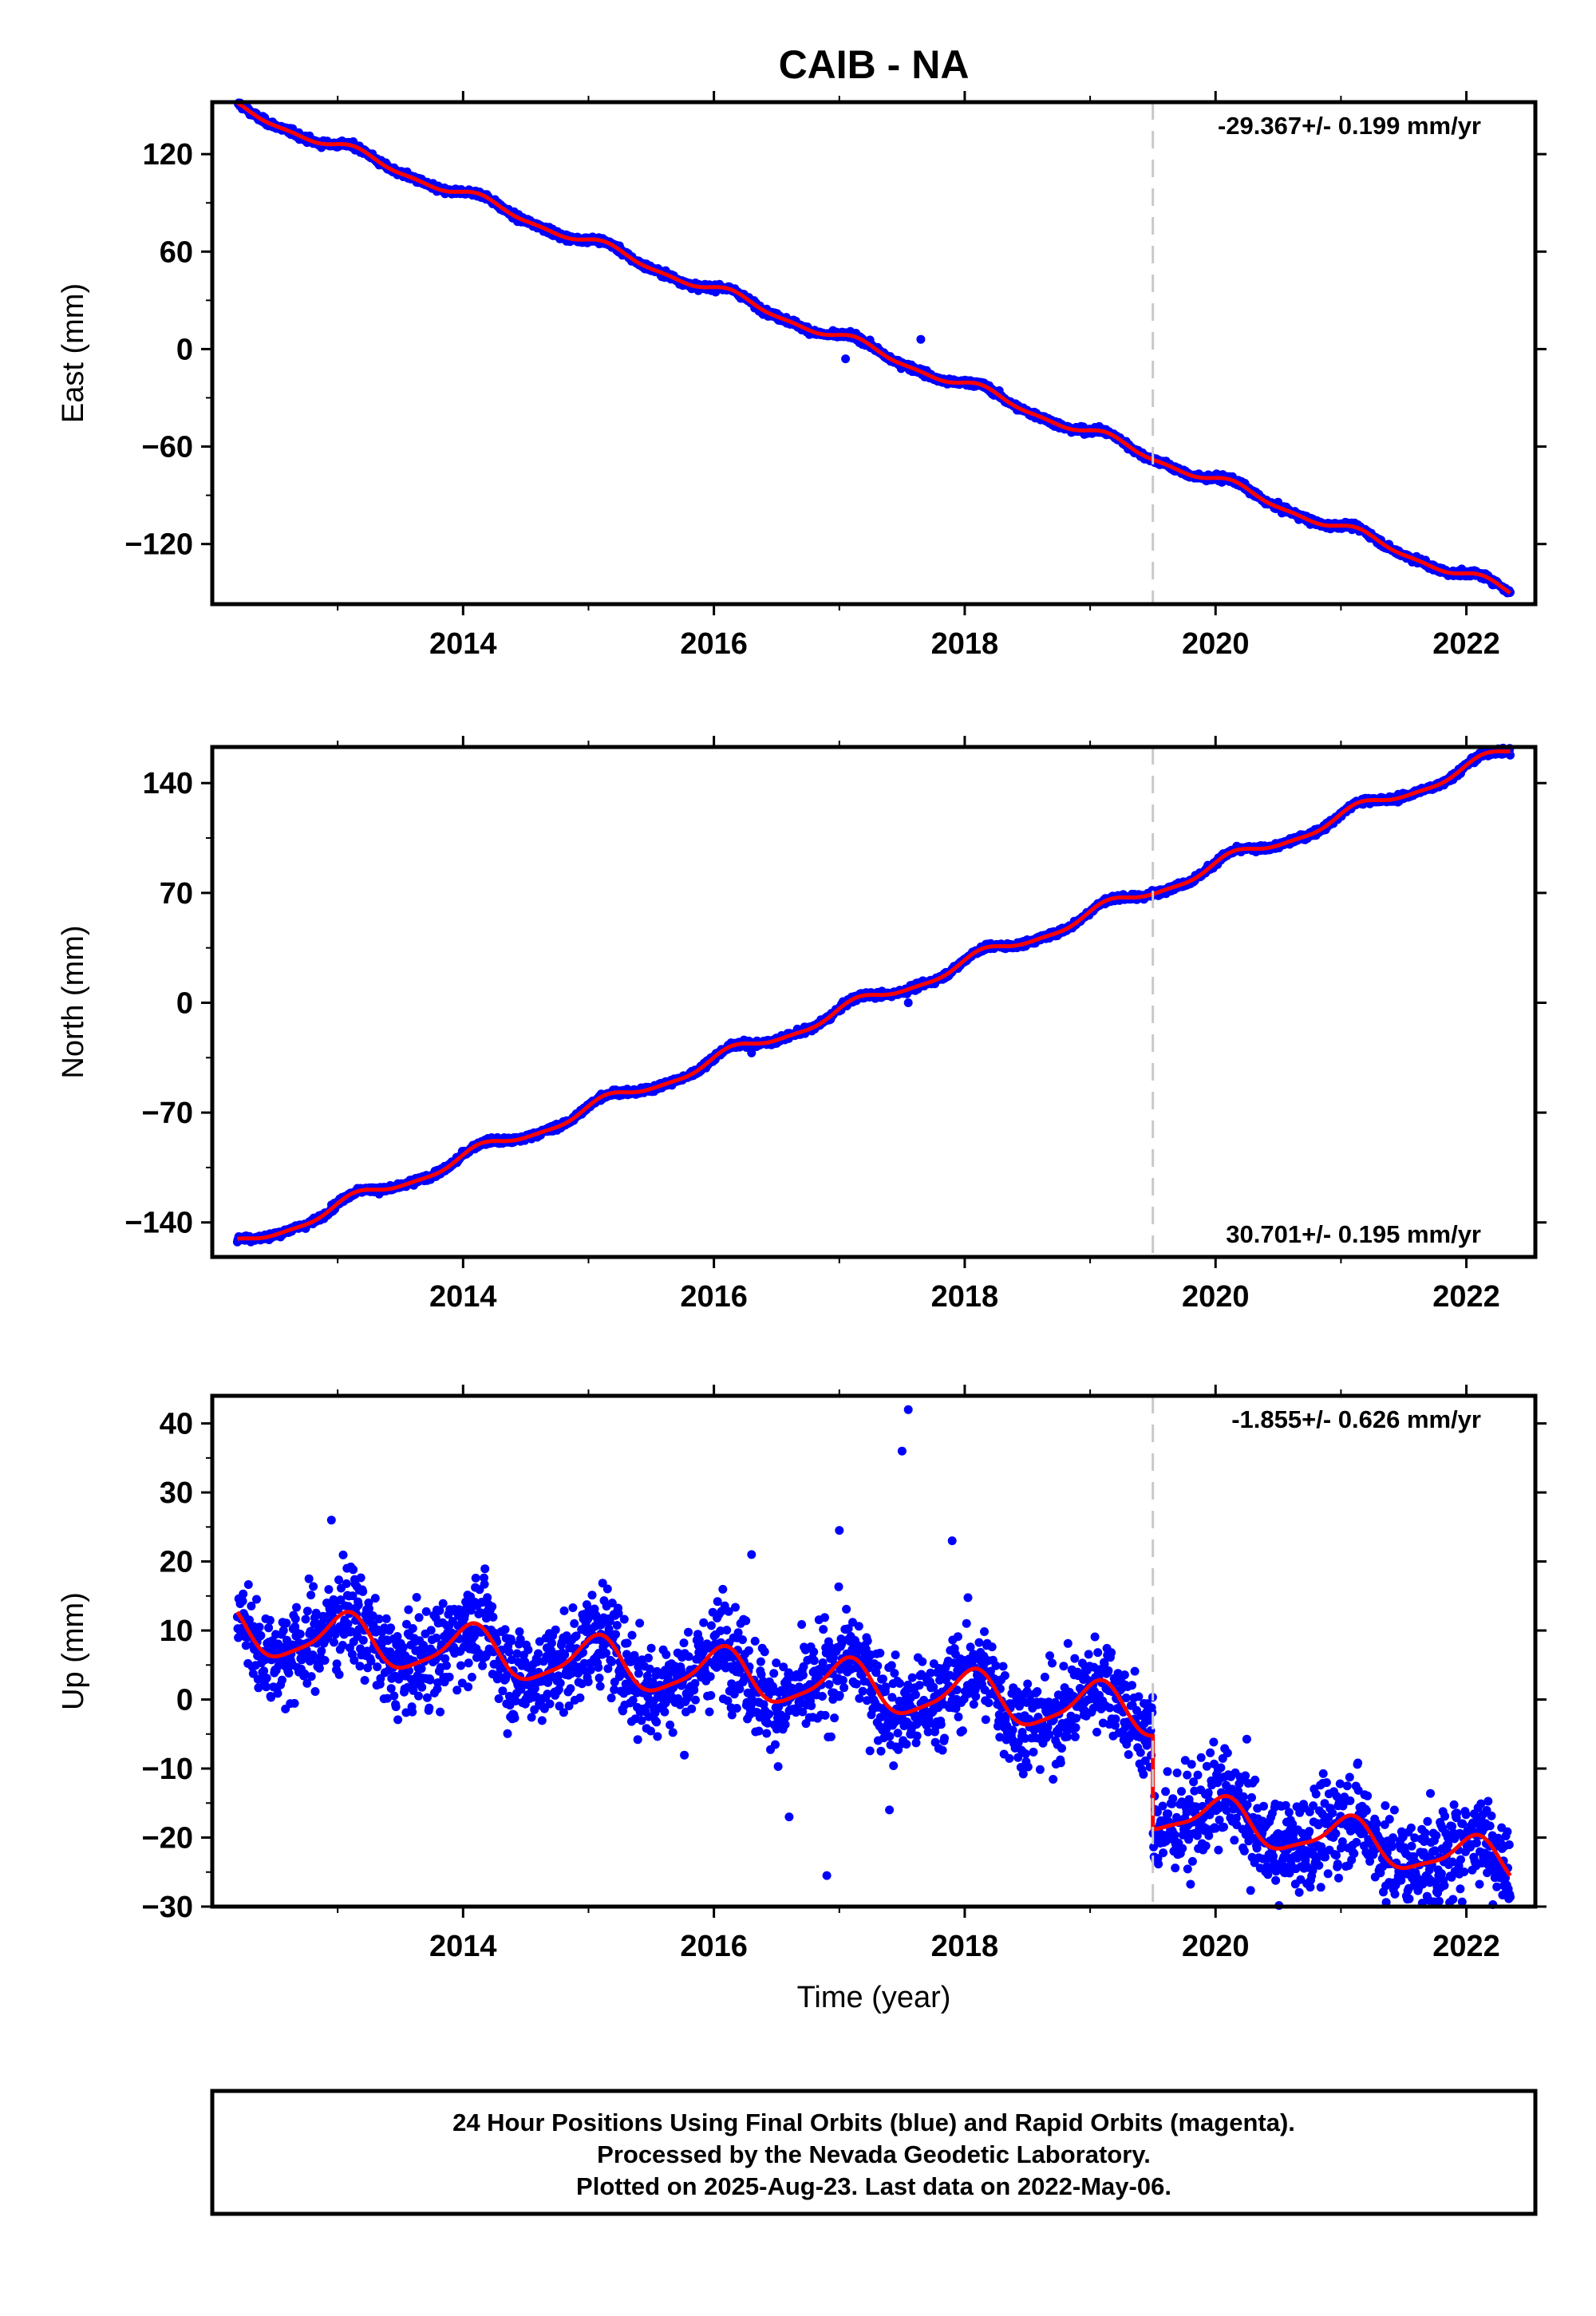 The image size is (1596, 2316). What do you see at coordinates (158, 545) in the screenshot?
I see `east-y-tick-label: −120` at bounding box center [158, 545].